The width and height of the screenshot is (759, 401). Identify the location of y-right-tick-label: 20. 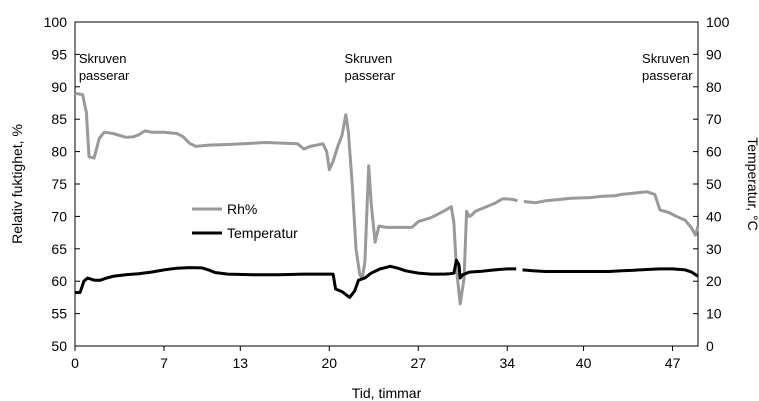
(714, 281).